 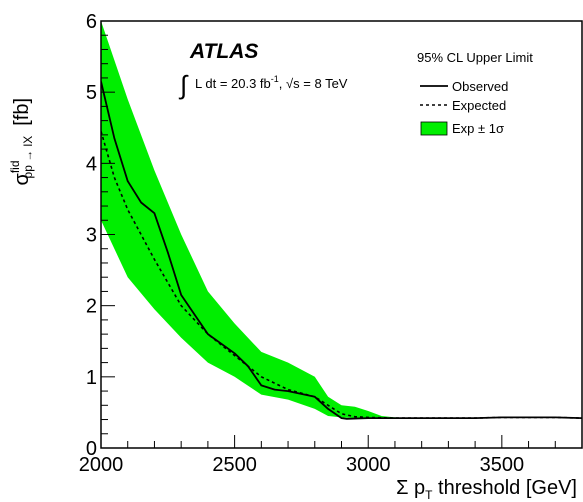 I want to click on x-axis-sub: T, so click(x=429, y=495).